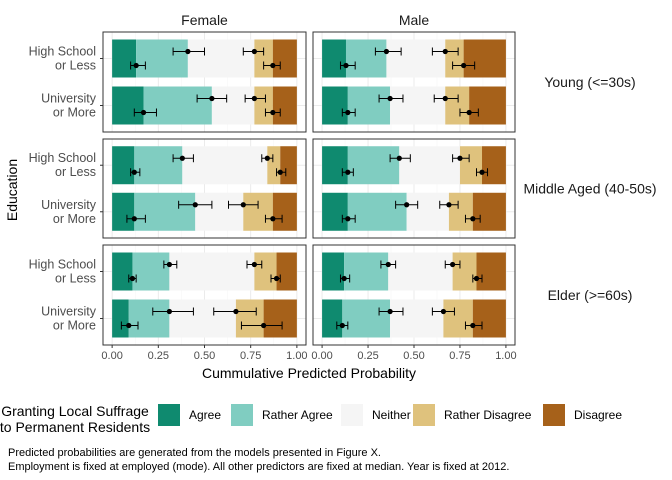 This screenshot has height=480, width=672. Describe the element at coordinates (459, 356) in the screenshot. I see `x-tick-label: 0.75` at that location.